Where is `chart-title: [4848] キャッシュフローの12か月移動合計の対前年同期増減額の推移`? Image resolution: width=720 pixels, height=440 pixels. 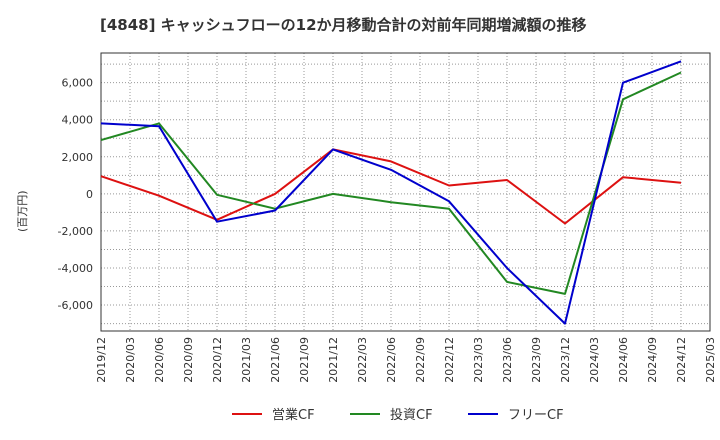
chart-title: [4848] キャッシュフローの12か月移動合計の対前年同期増減額の推移 is located at coordinates (343, 25).